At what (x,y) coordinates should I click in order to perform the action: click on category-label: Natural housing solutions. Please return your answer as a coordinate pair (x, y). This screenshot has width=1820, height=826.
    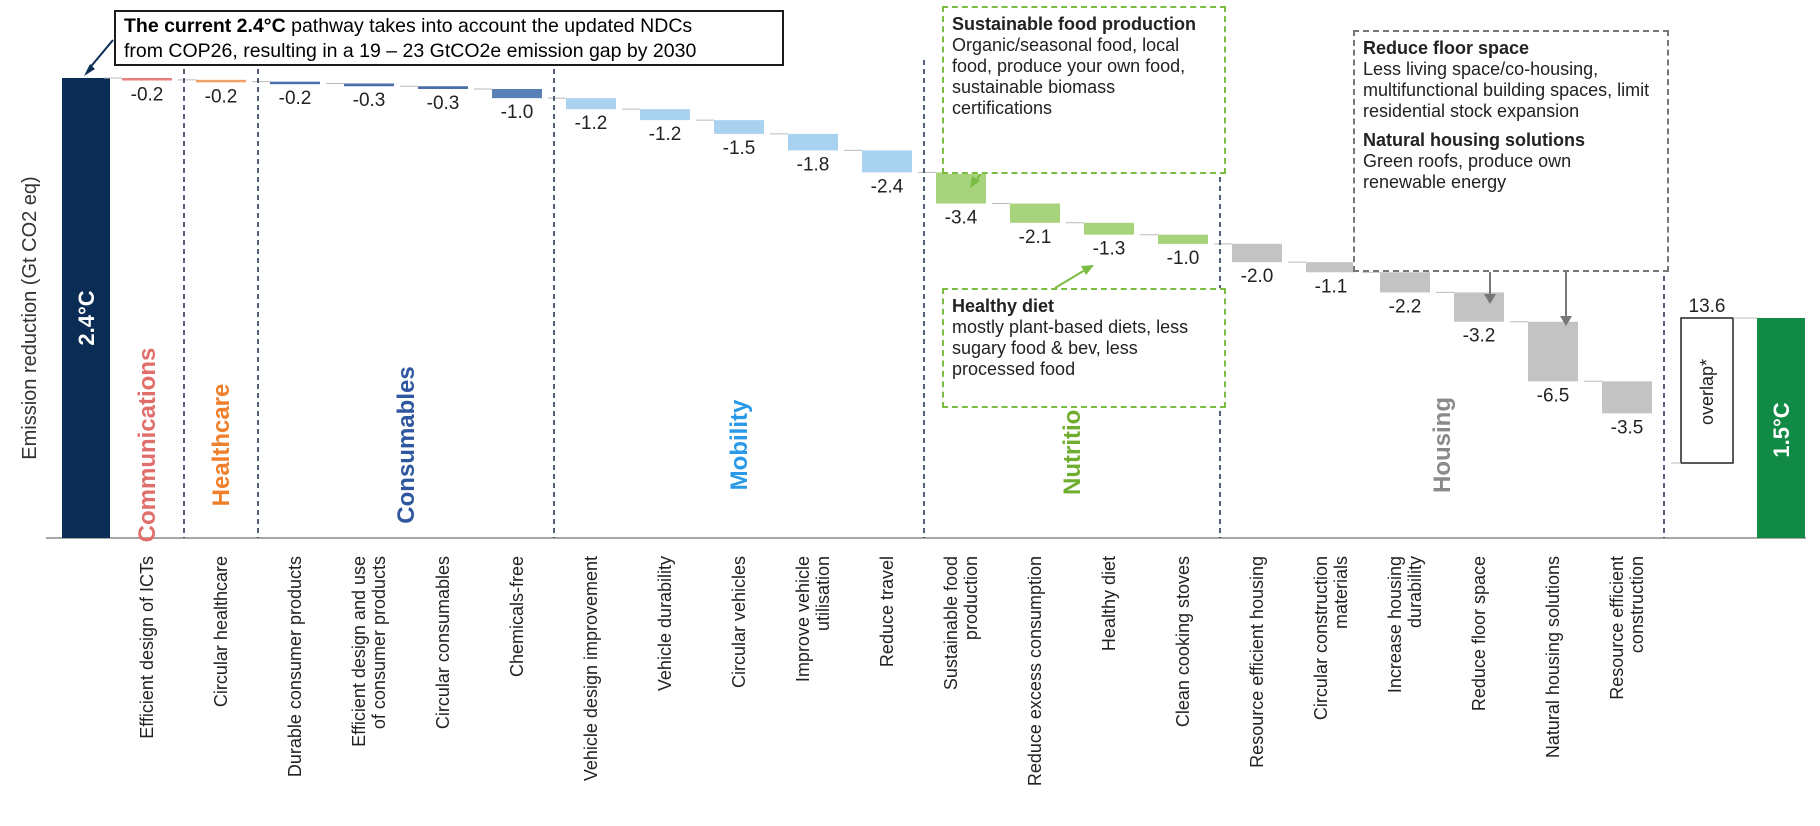
    Looking at the image, I should click on (1553, 657).